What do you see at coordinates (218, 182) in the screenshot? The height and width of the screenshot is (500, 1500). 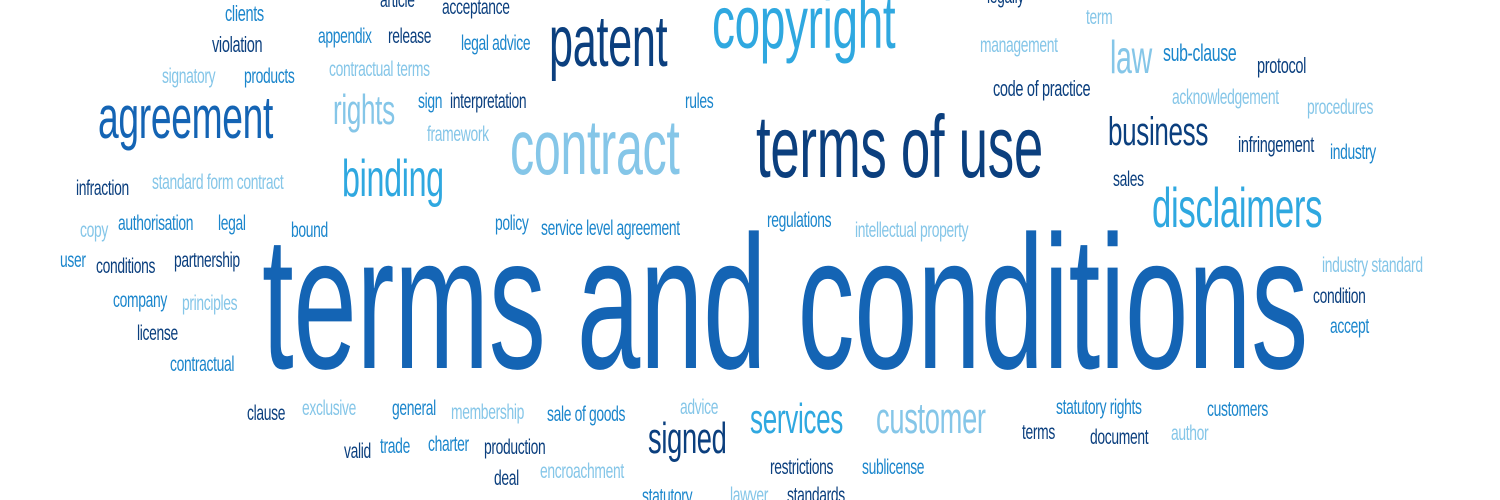 I see `cloud-word: standard form contract` at bounding box center [218, 182].